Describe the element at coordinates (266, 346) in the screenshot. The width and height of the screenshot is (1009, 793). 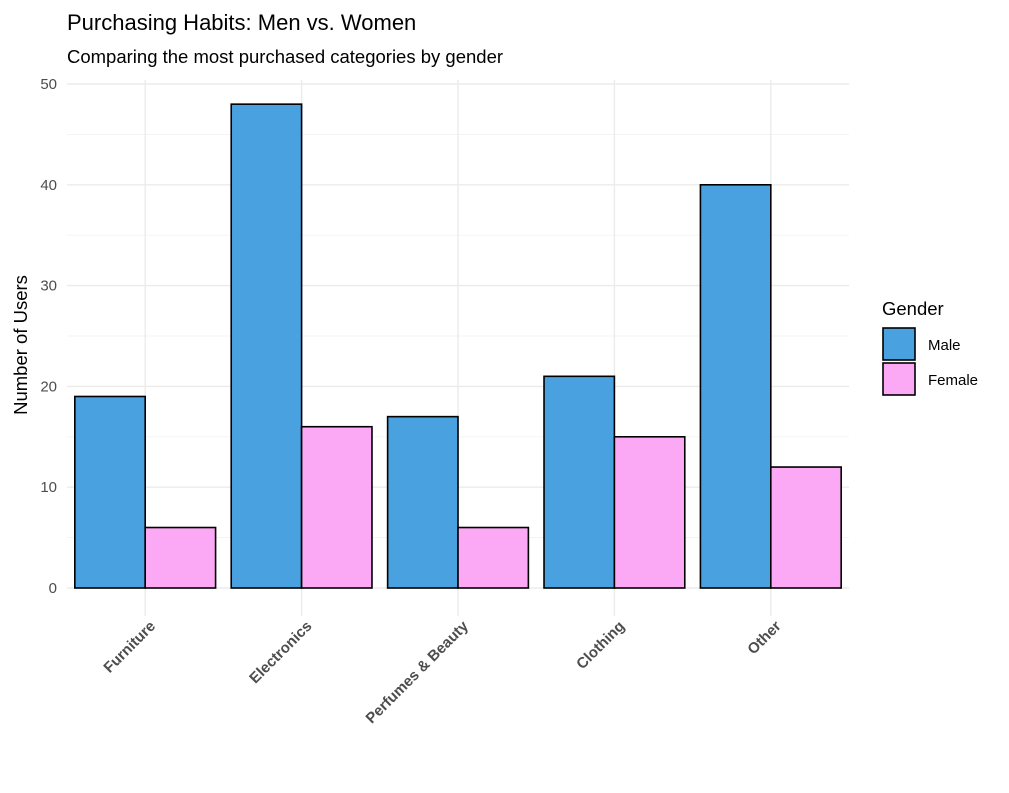
I see `bar-male-electronics` at that location.